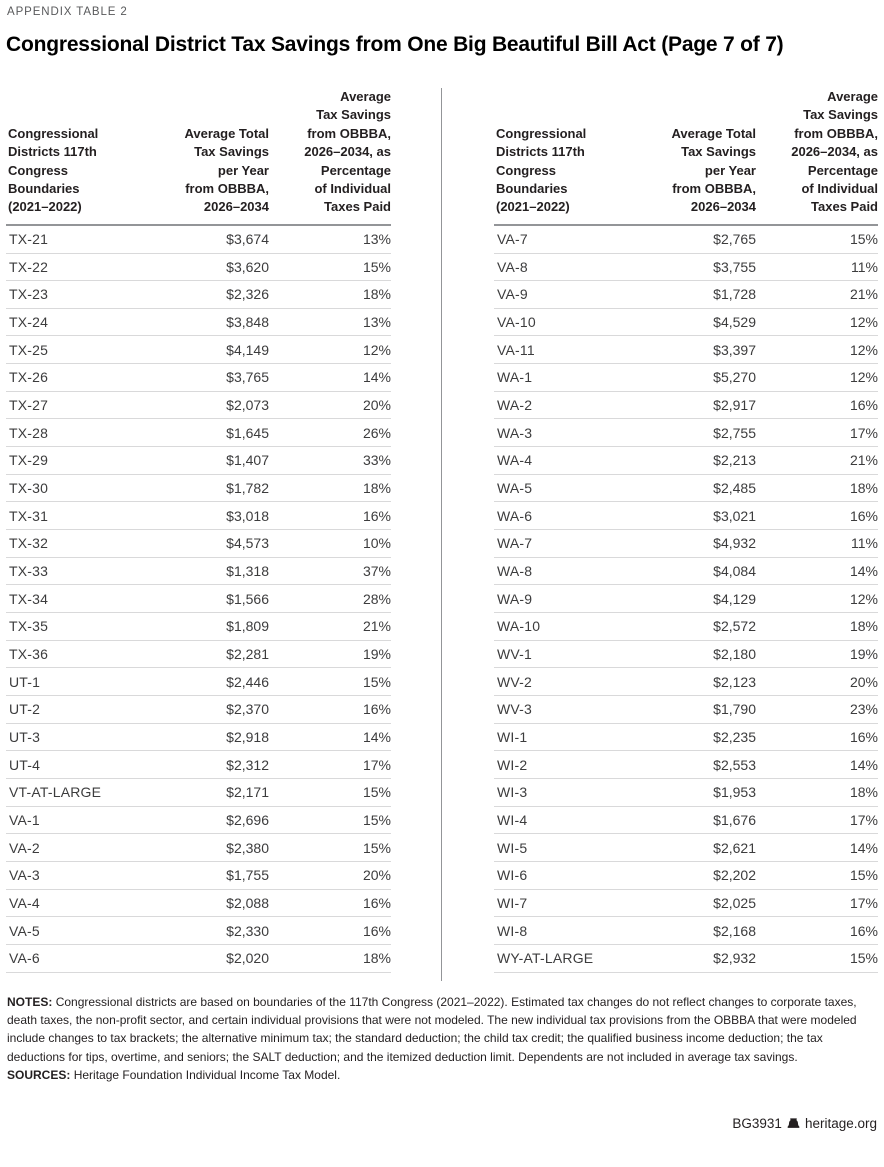 The width and height of the screenshot is (884, 1167). Describe the element at coordinates (512, 902) in the screenshot. I see `district-cell: WI-7` at that location.